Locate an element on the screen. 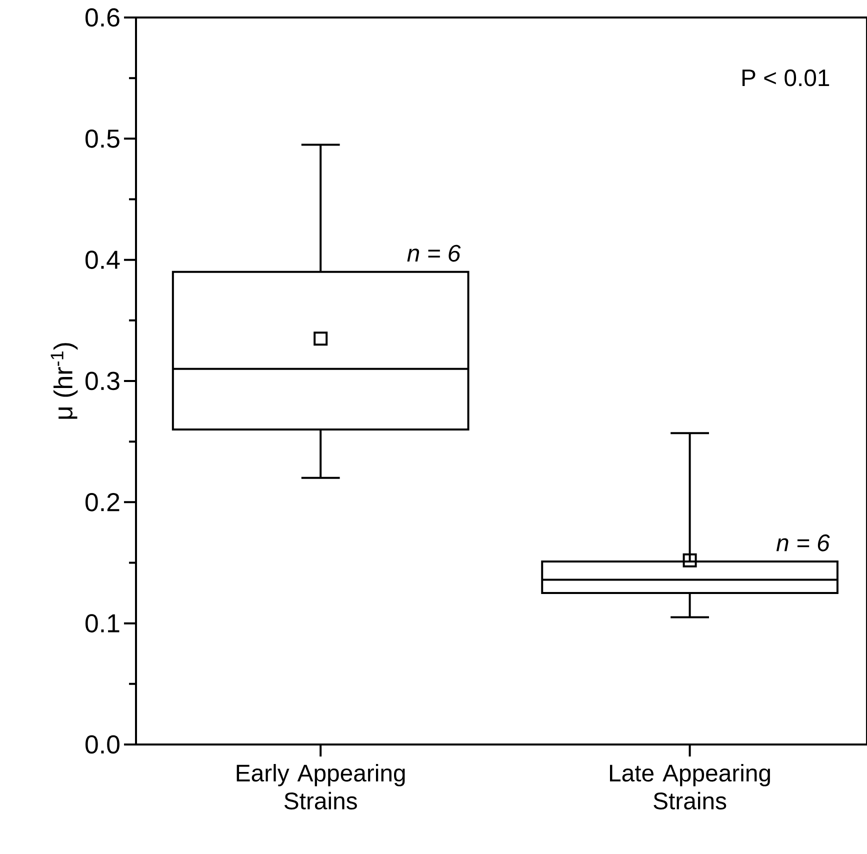 The image size is (867, 854). annotation: P < 0.01 is located at coordinates (786, 77).